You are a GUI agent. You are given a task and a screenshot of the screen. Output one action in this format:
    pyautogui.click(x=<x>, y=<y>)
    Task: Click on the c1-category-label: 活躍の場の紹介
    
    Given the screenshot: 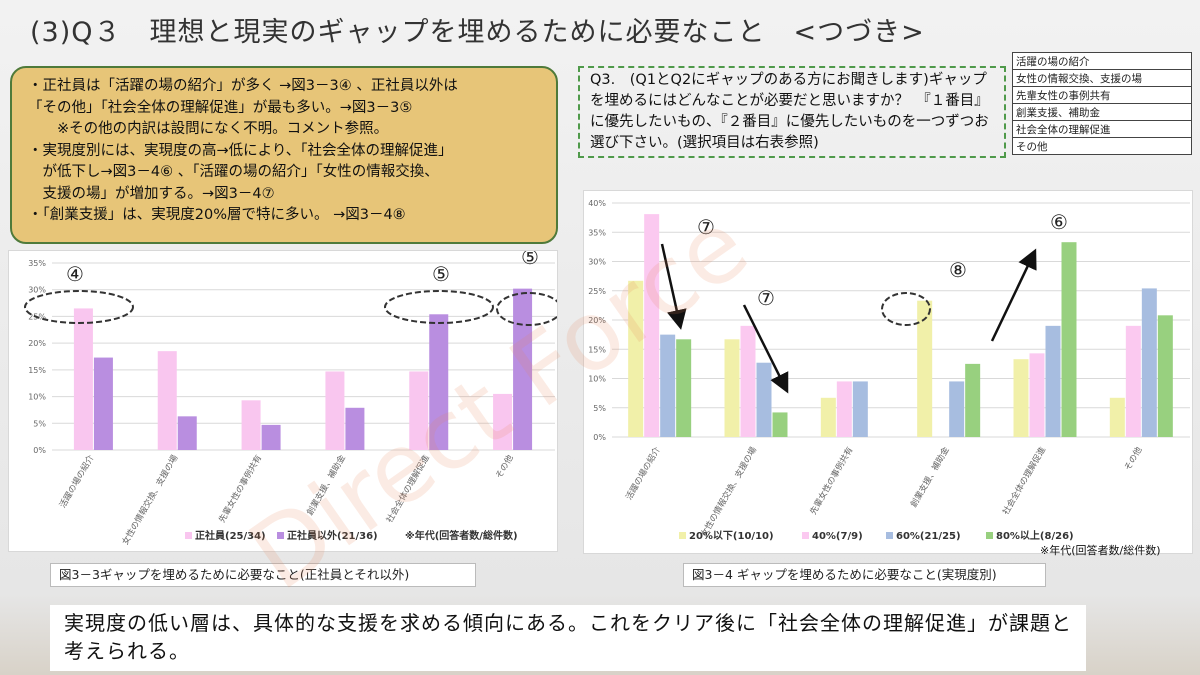 What is the action you would take?
    pyautogui.click(x=77, y=481)
    